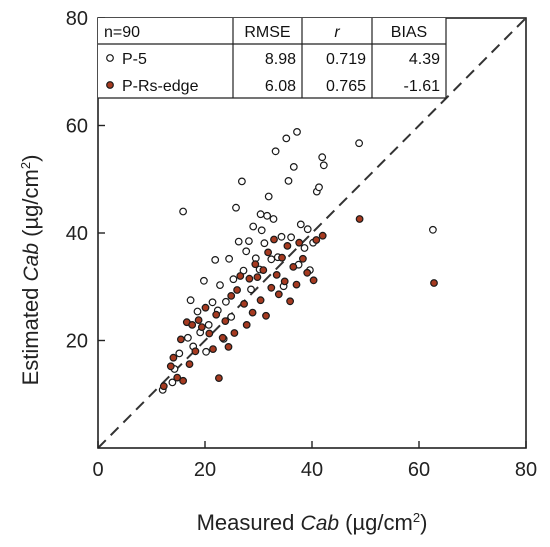  Describe the element at coordinates (337, 32) in the screenshot. I see `stats-header-r: r` at that location.